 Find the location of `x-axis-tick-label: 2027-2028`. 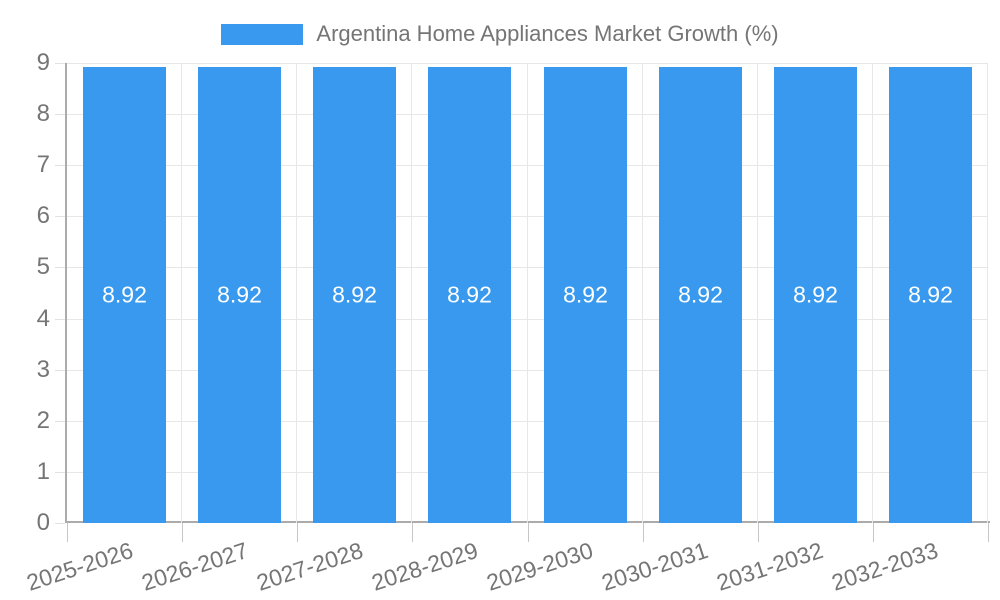

x-axis-tick-label: 2027-2028 is located at coordinates (310, 566).